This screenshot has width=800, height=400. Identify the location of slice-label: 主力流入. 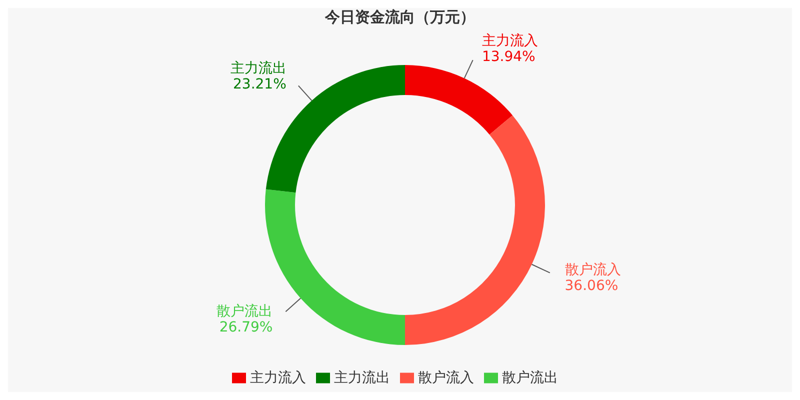
(510, 41).